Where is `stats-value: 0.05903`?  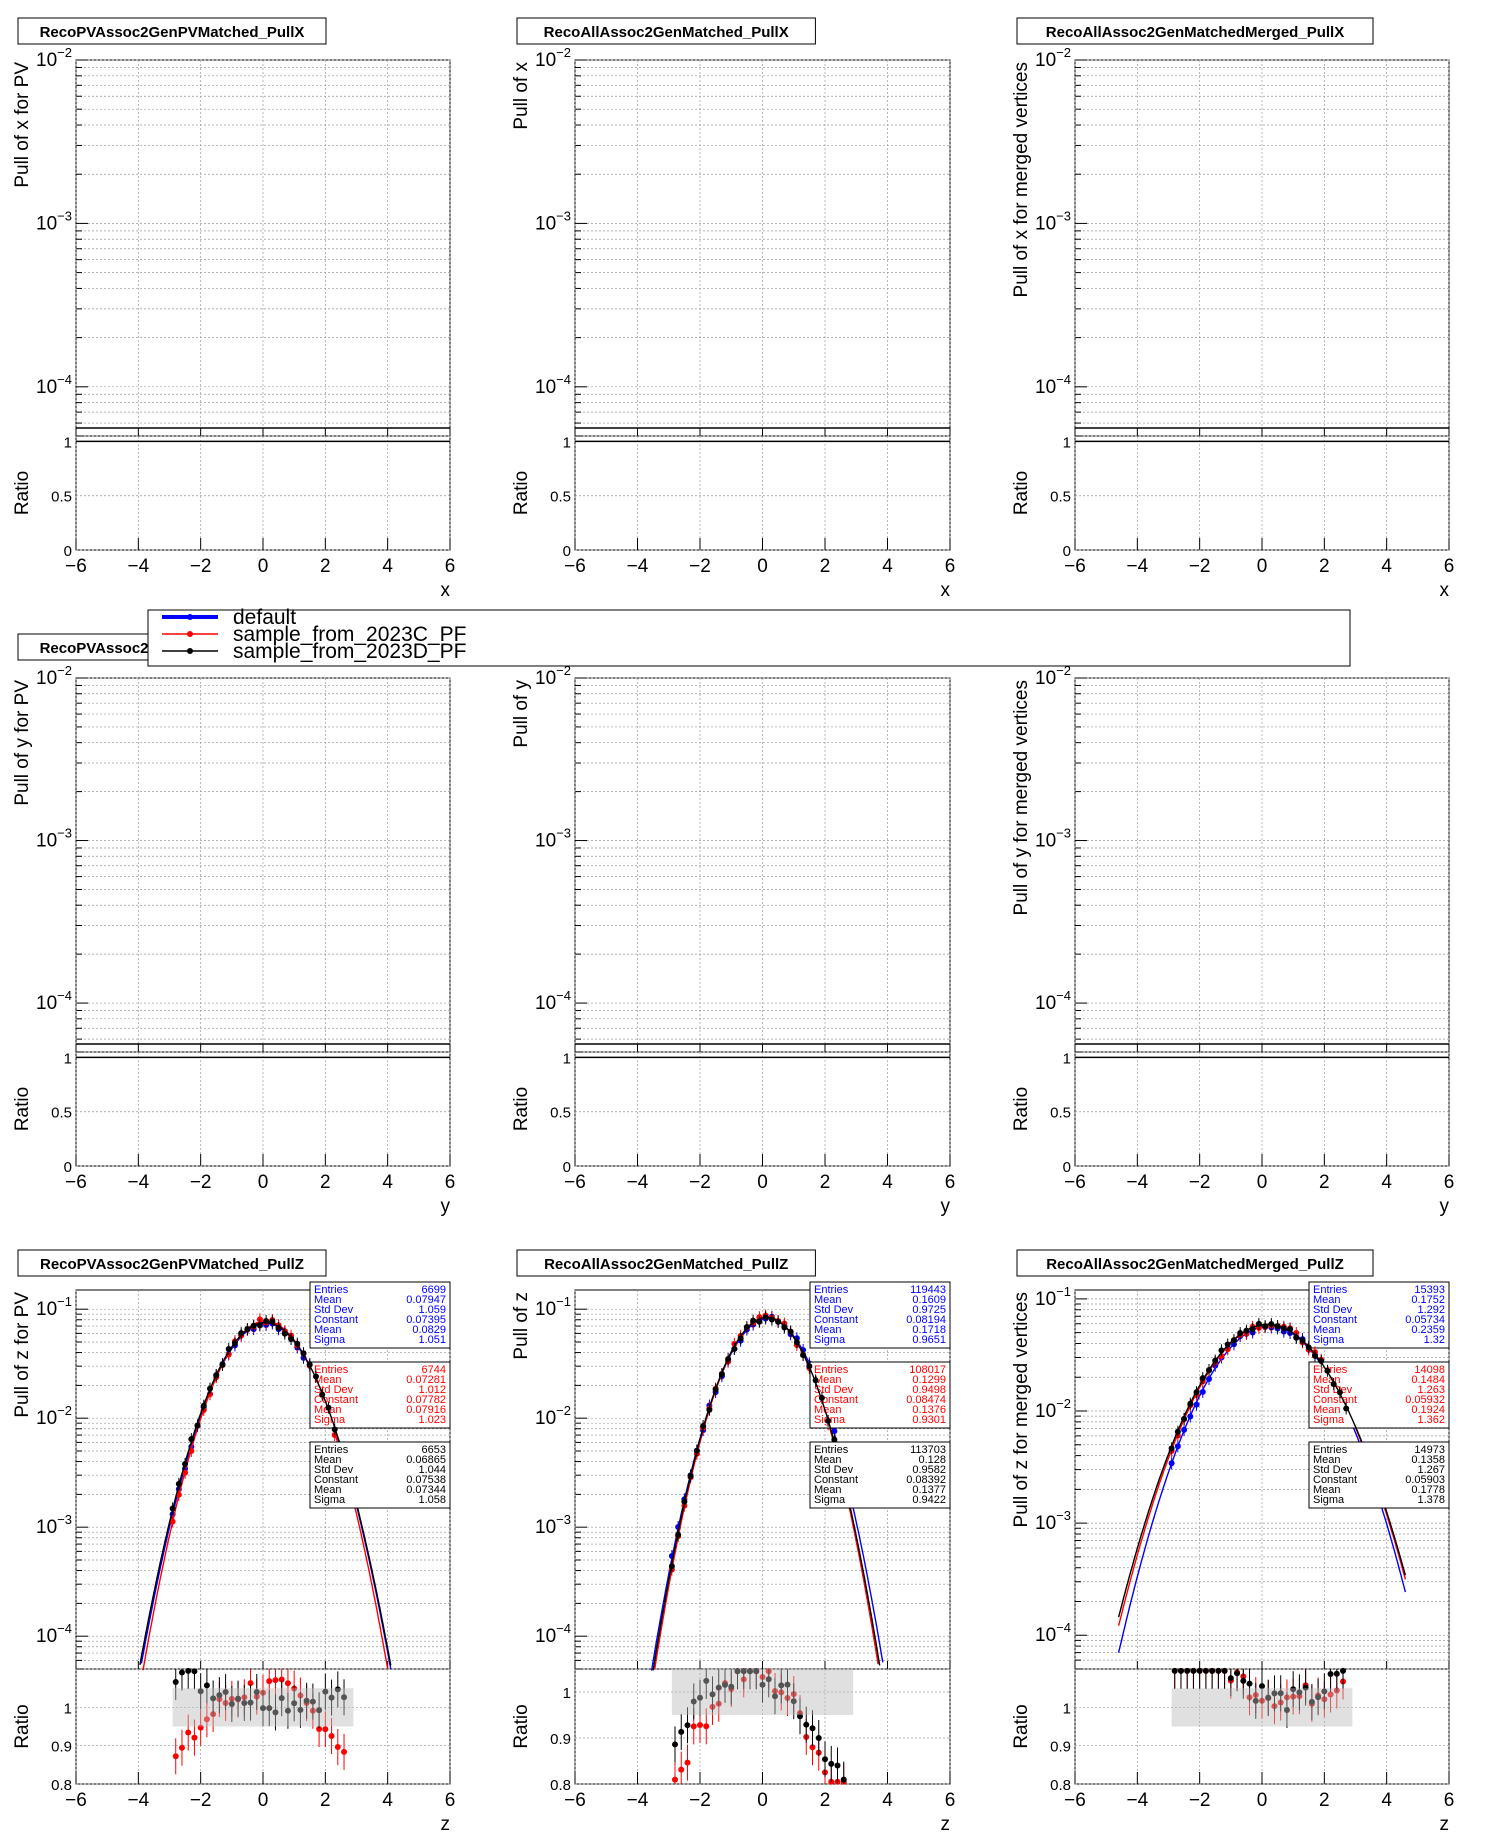
stats-value: 0.05903 is located at coordinates (1425, 1480).